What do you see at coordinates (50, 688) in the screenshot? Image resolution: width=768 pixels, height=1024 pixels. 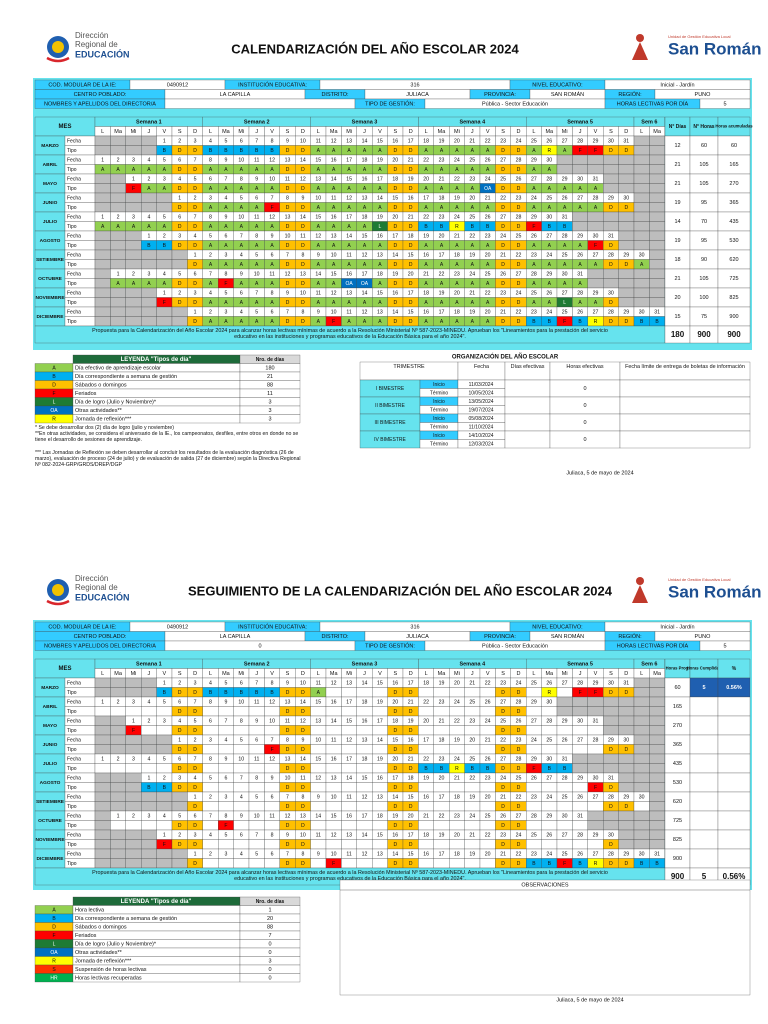 I see `month-name: MARZO` at bounding box center [50, 688].